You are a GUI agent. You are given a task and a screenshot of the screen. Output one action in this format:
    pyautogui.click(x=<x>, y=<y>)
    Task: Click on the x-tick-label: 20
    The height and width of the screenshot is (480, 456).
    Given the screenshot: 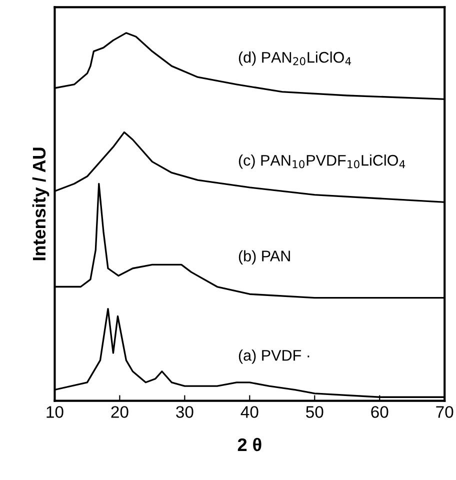 What is the action you would take?
    pyautogui.click(x=119, y=412)
    